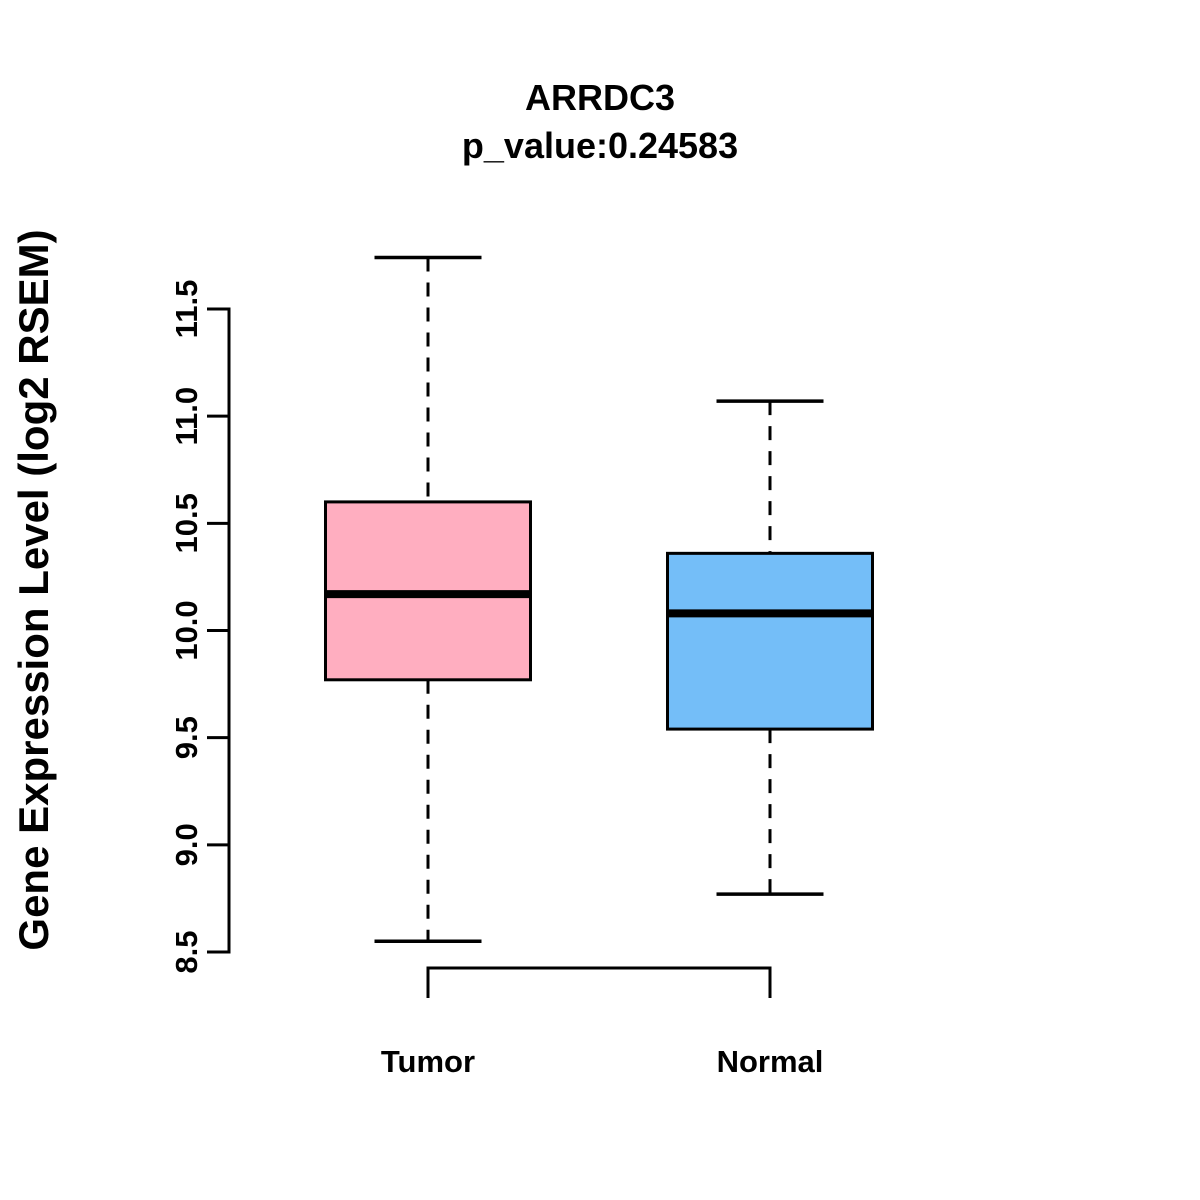 The height and width of the screenshot is (1200, 1200). I want to click on x-axis-label-normal: Normal, so click(770, 1061).